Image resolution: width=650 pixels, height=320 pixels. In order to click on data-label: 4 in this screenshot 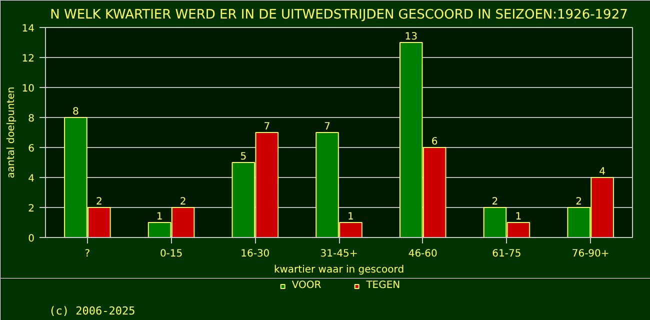, I will do `click(602, 172)`.